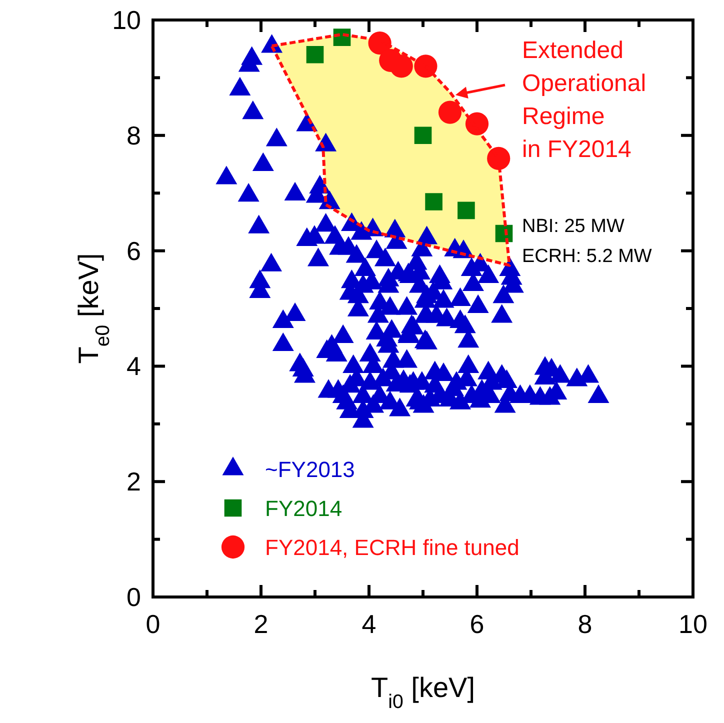 Image resolution: width=724 pixels, height=723 pixels. Describe the element at coordinates (423, 692) in the screenshot. I see `x-axis-title: T$_{i0}$ [keV]` at that location.